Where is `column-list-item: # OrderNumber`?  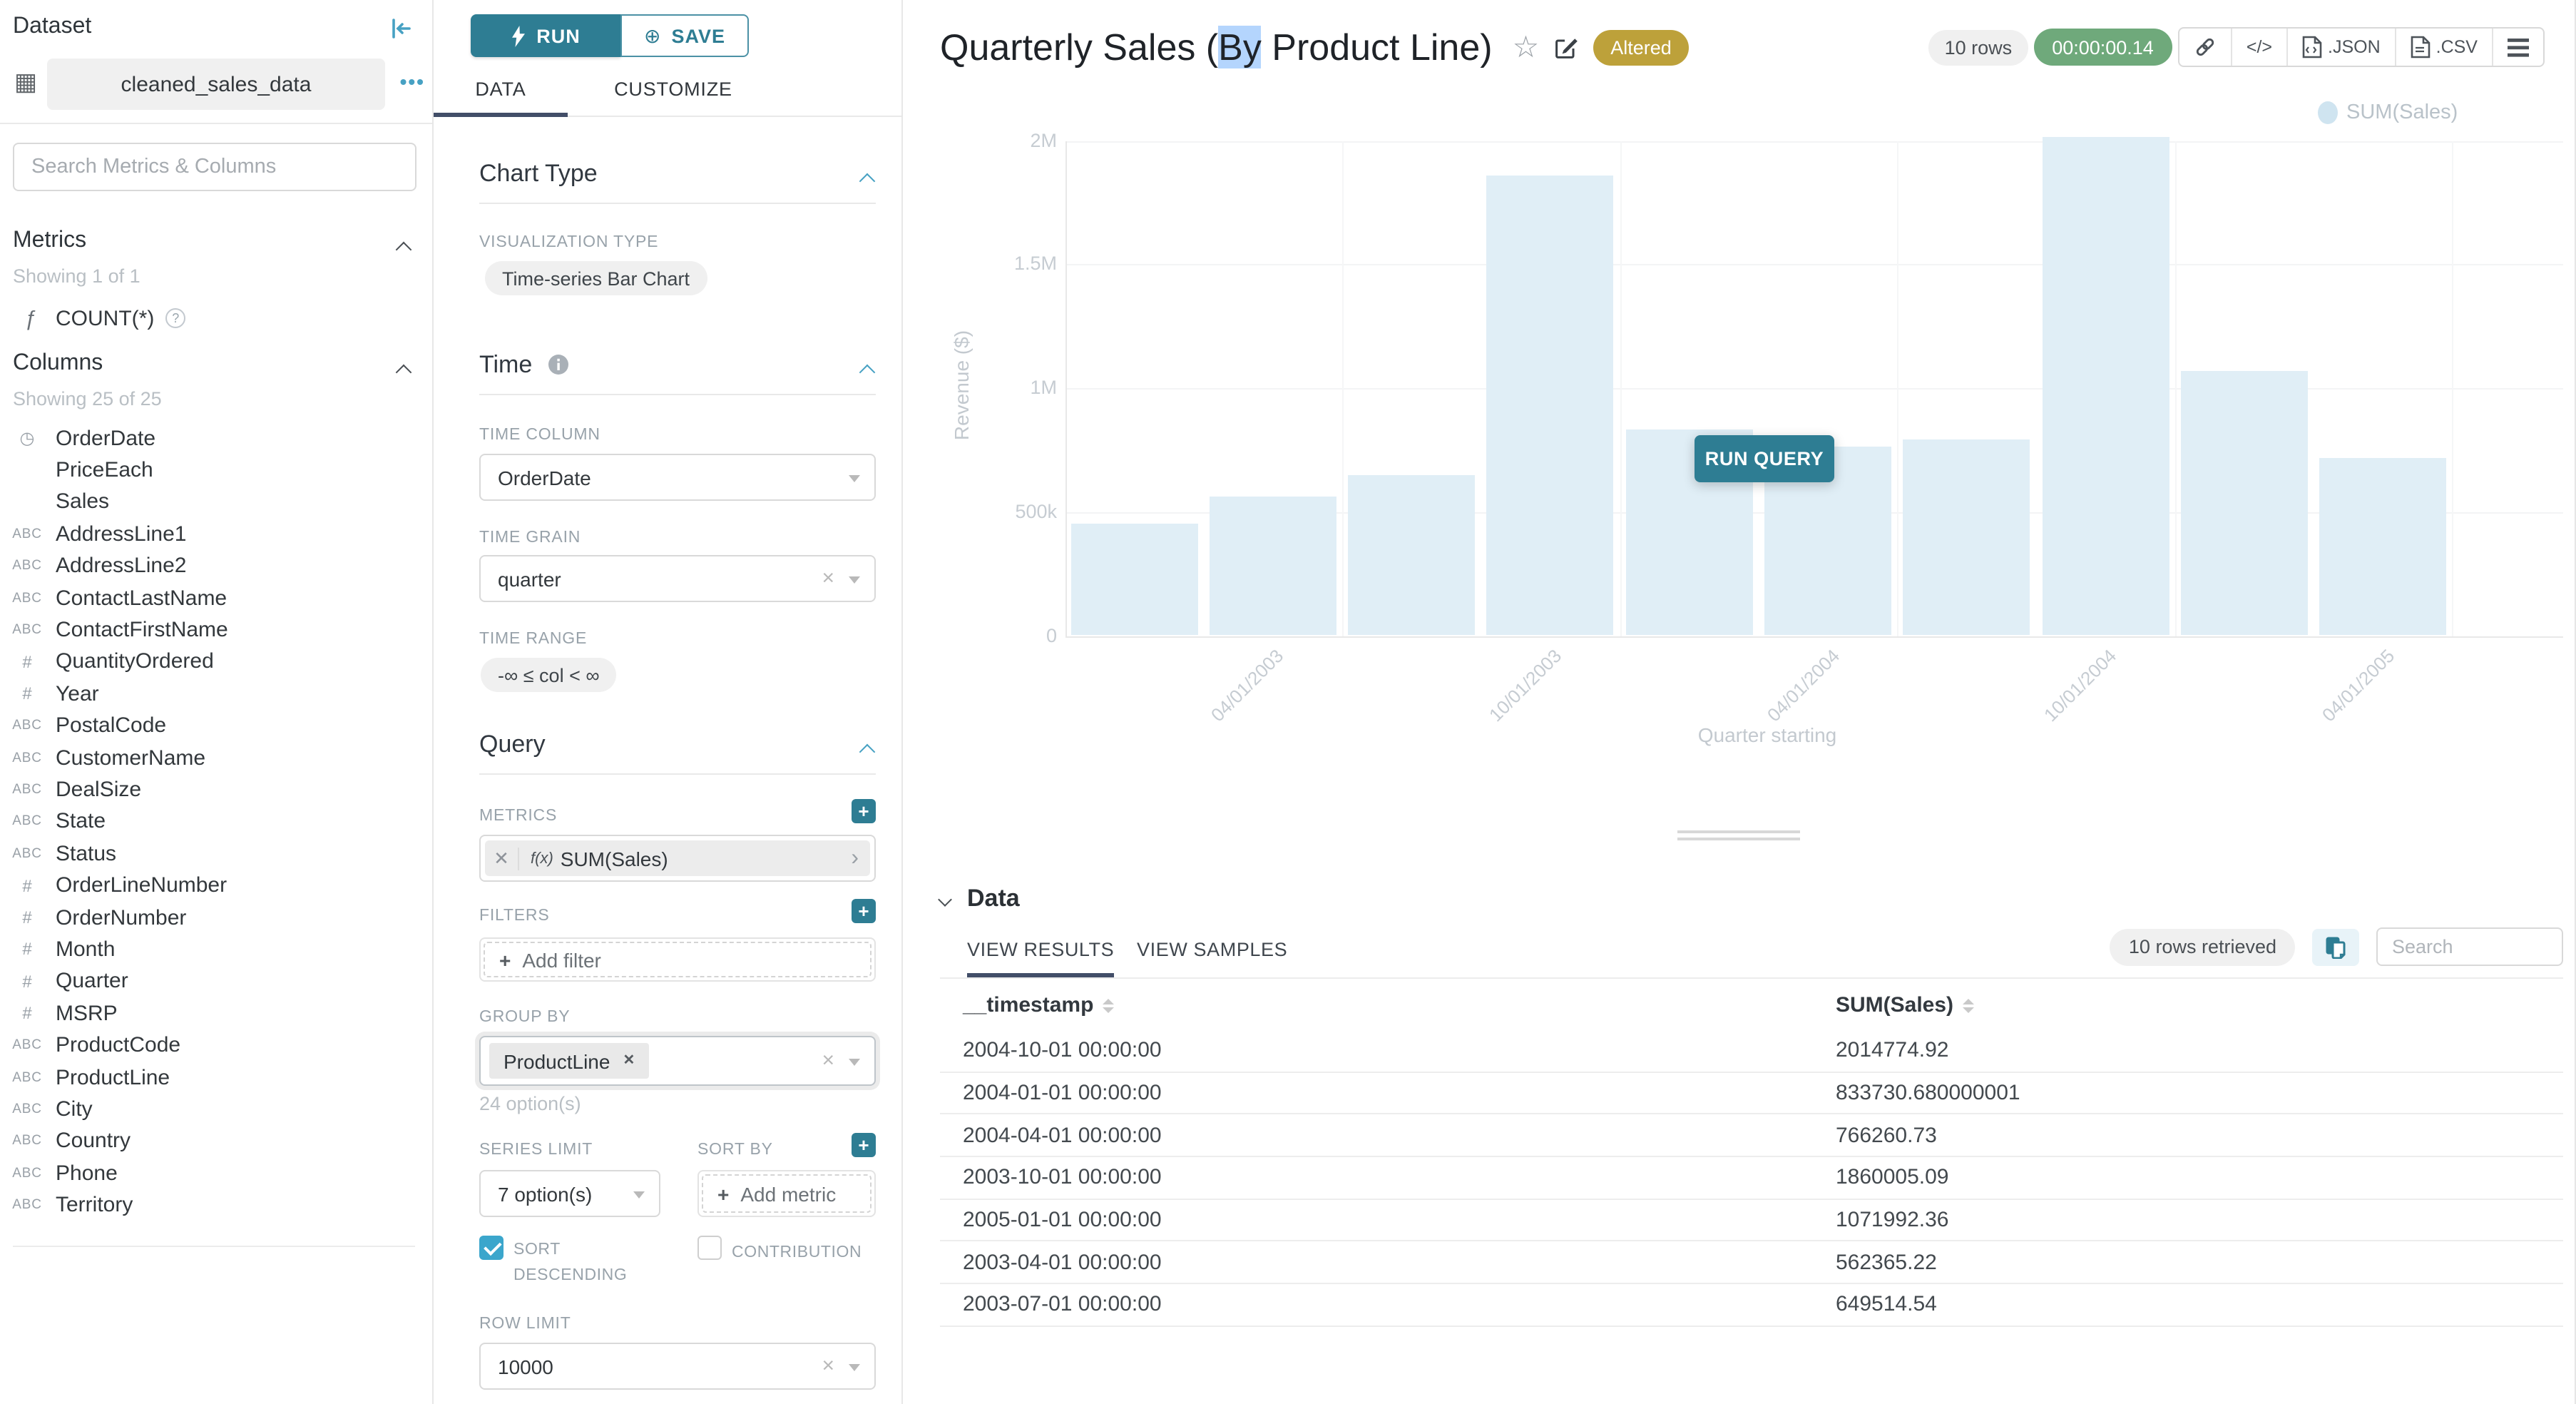
column-list-item: # OrderNumber is located at coordinates (216, 918).